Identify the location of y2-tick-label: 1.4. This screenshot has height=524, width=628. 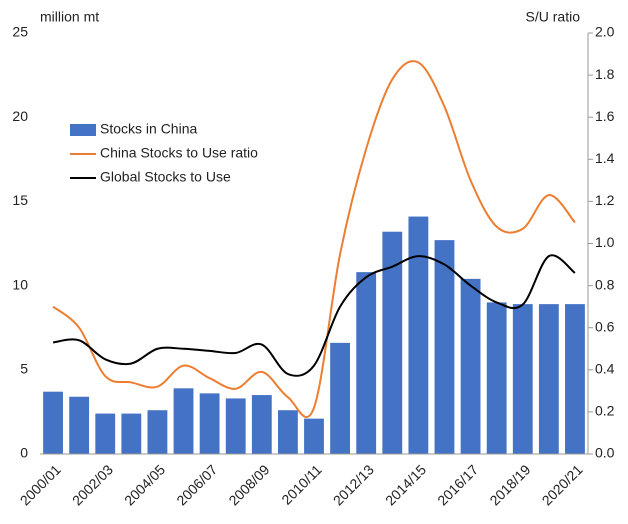
(605, 158).